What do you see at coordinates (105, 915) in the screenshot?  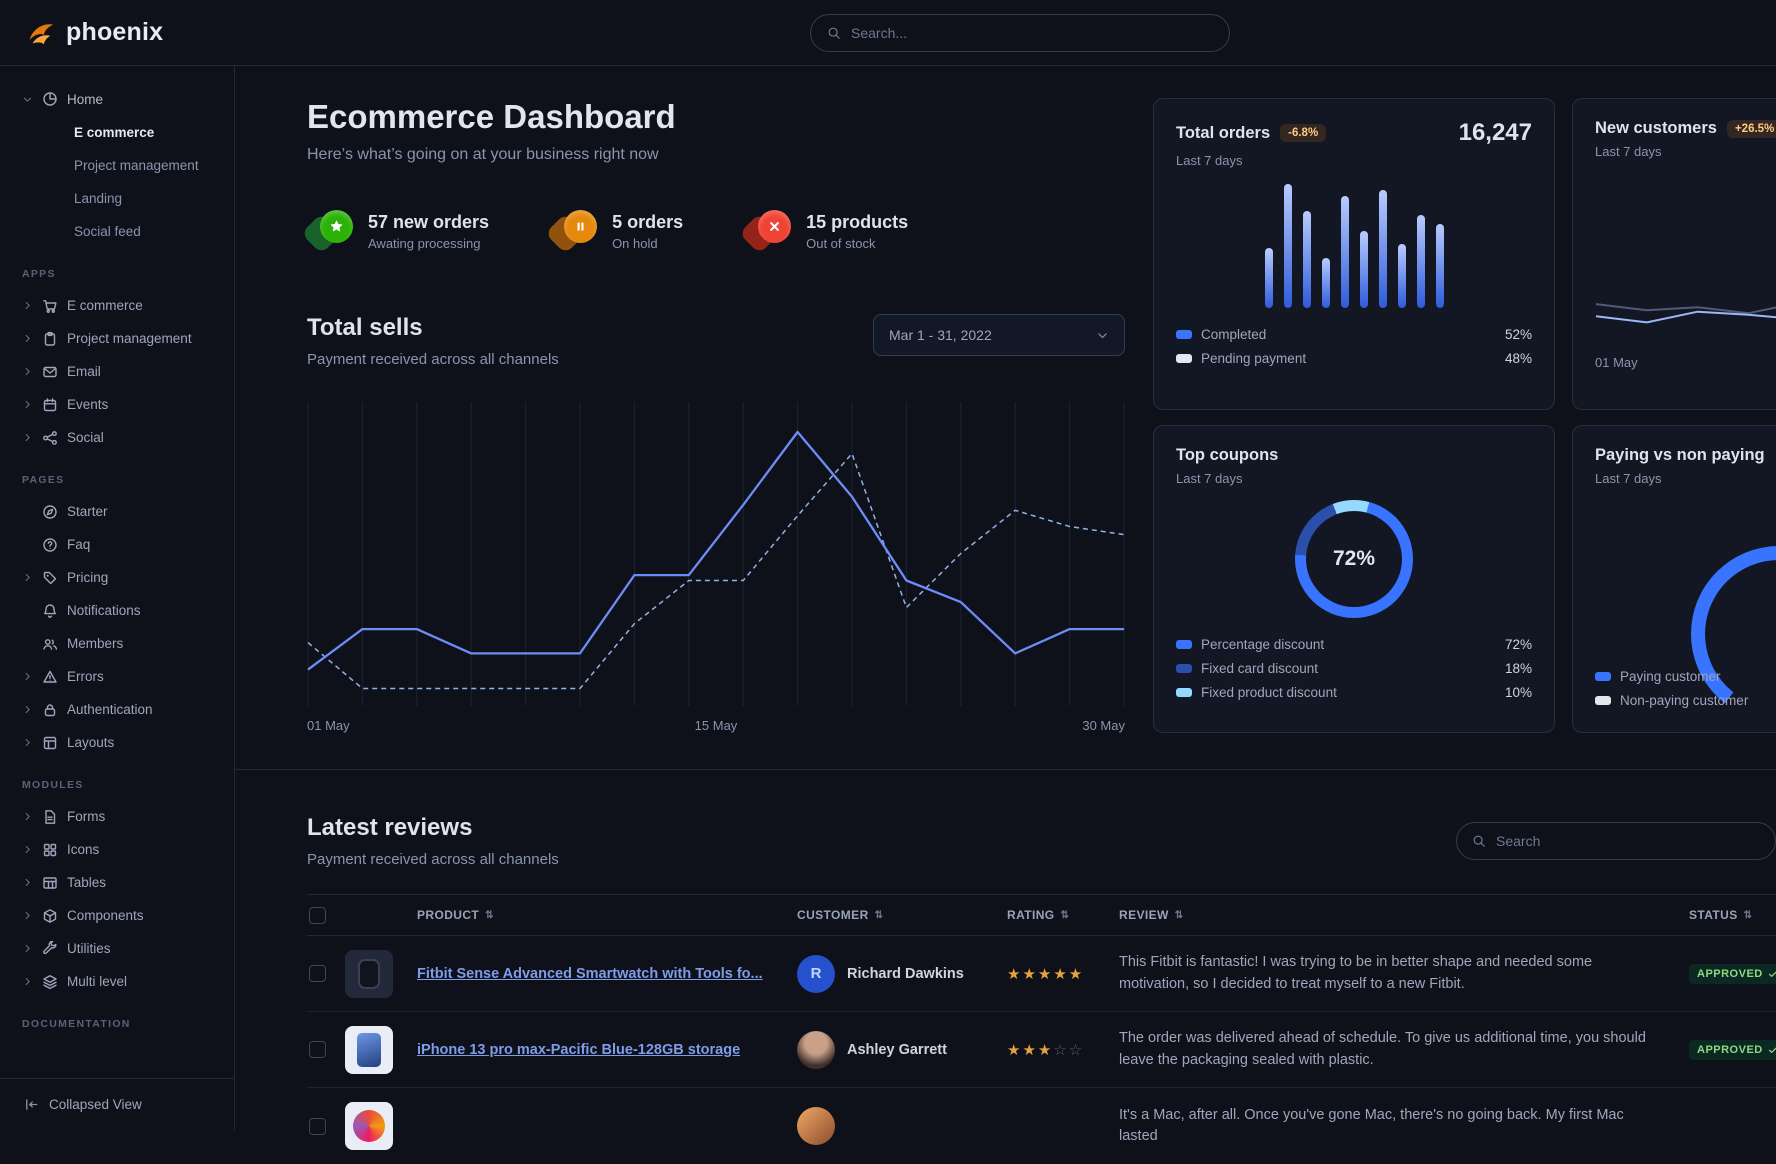 I see `sidebar-item-label: Components` at bounding box center [105, 915].